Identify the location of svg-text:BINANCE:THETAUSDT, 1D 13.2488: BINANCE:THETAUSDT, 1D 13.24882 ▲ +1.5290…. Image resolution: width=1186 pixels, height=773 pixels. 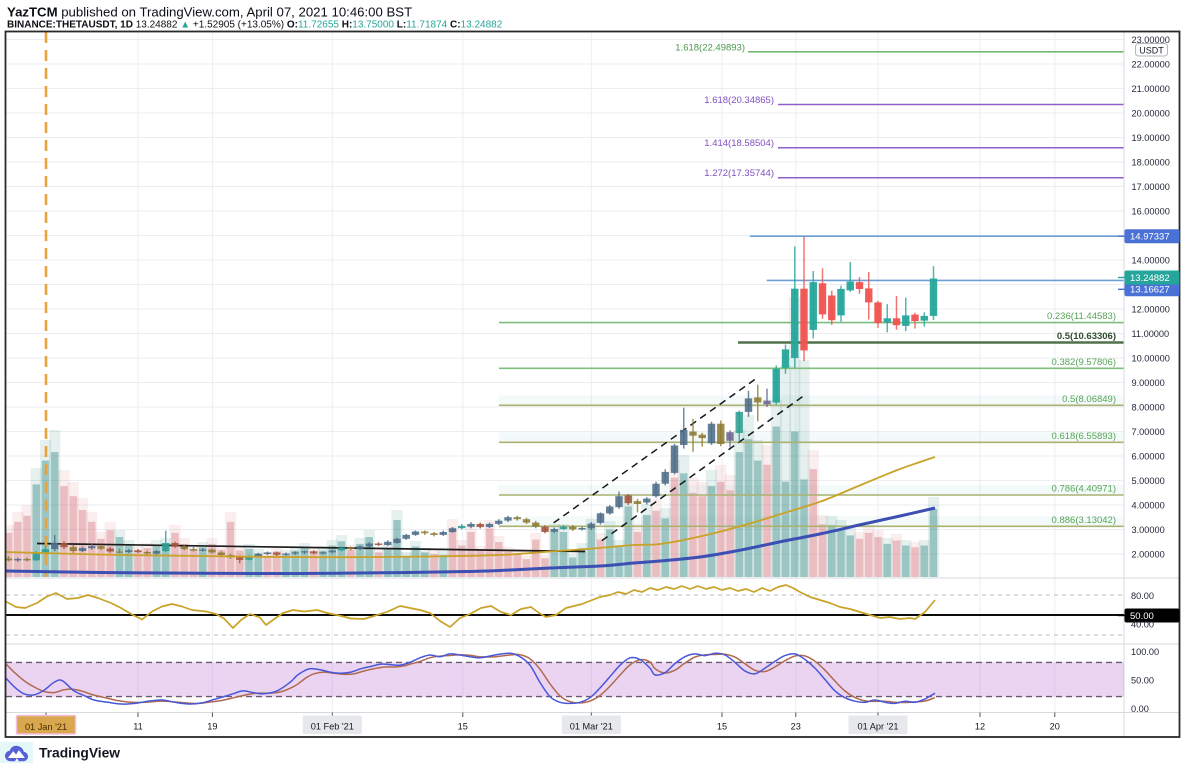
(255, 25).